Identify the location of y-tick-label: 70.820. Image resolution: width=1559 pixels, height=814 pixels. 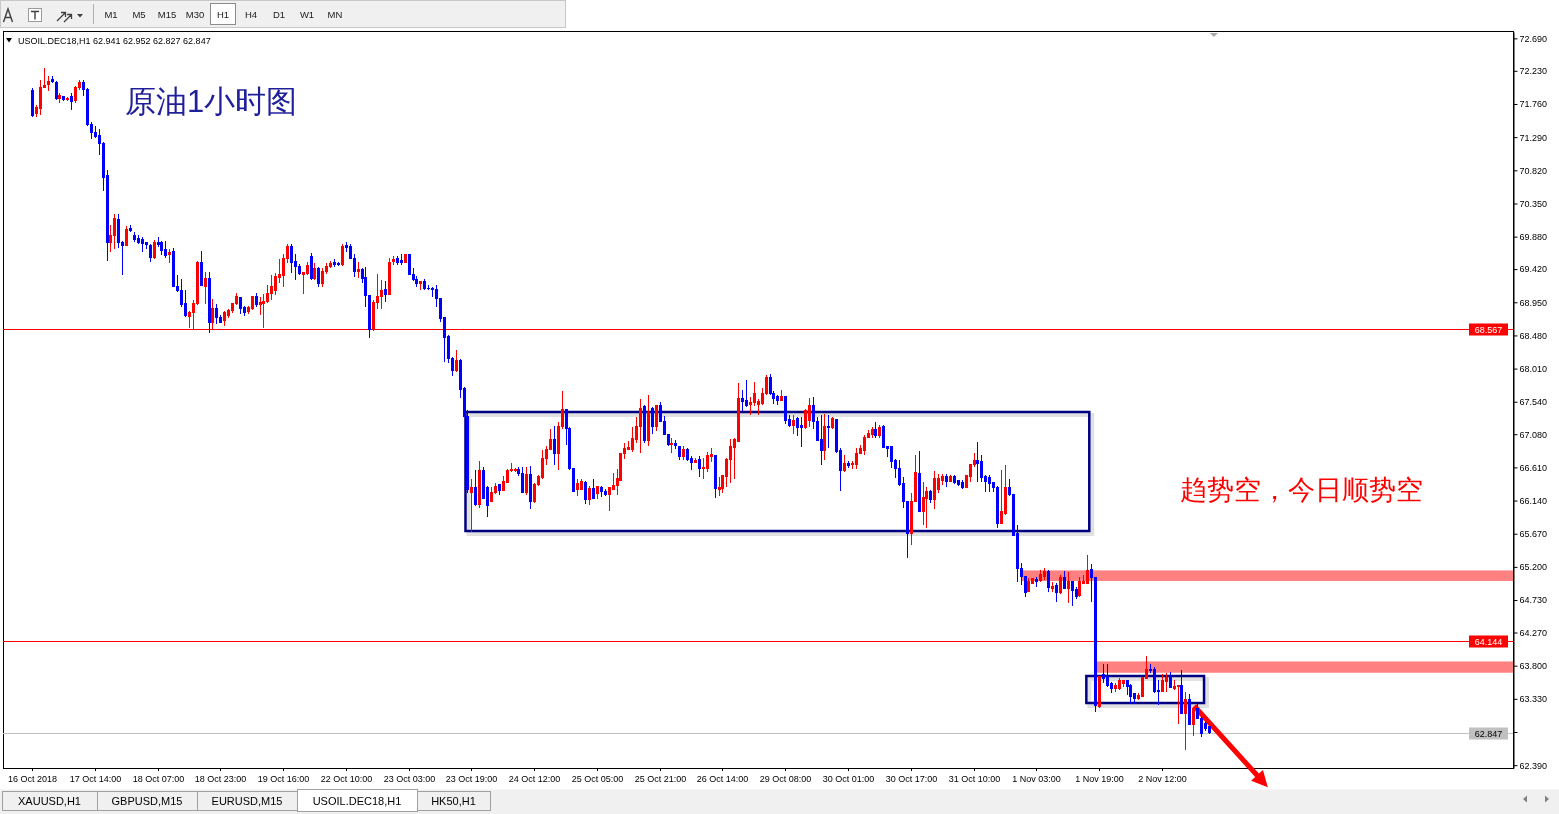
(1533, 170).